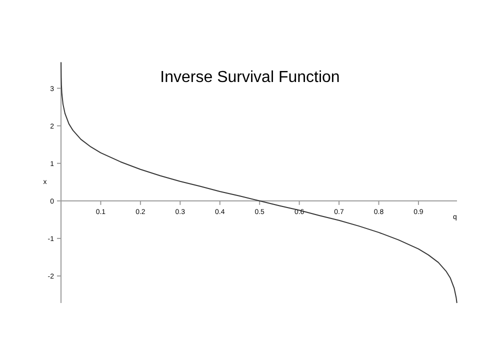 The height and width of the screenshot is (354, 500). I want to click on chart-title: Inverse Survival Function, so click(250, 77).